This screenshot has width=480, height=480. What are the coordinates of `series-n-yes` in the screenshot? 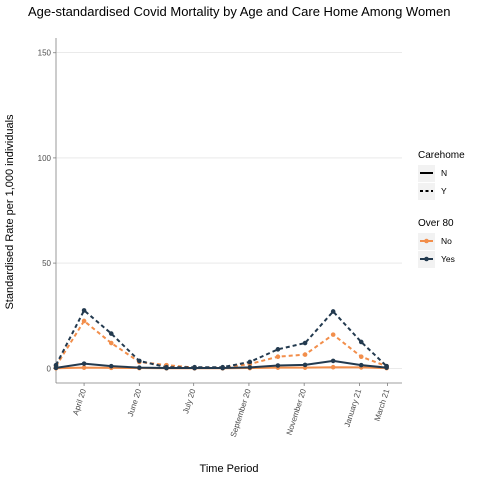 It's located at (221, 364).